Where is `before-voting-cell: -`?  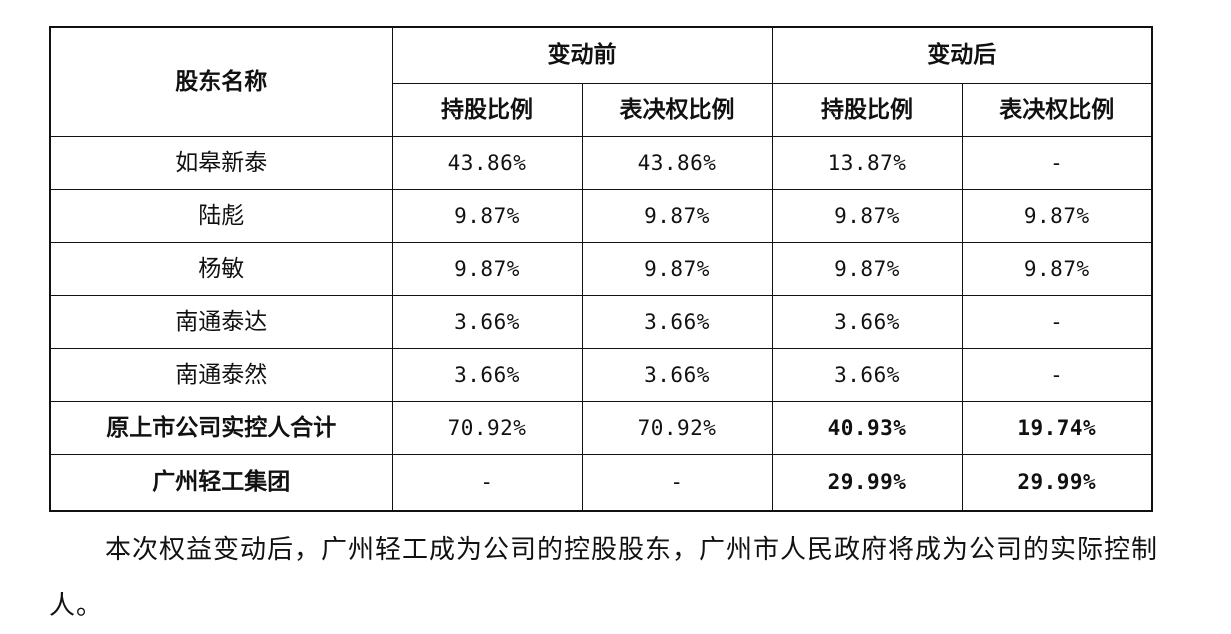
before-voting-cell: - is located at coordinates (677, 483).